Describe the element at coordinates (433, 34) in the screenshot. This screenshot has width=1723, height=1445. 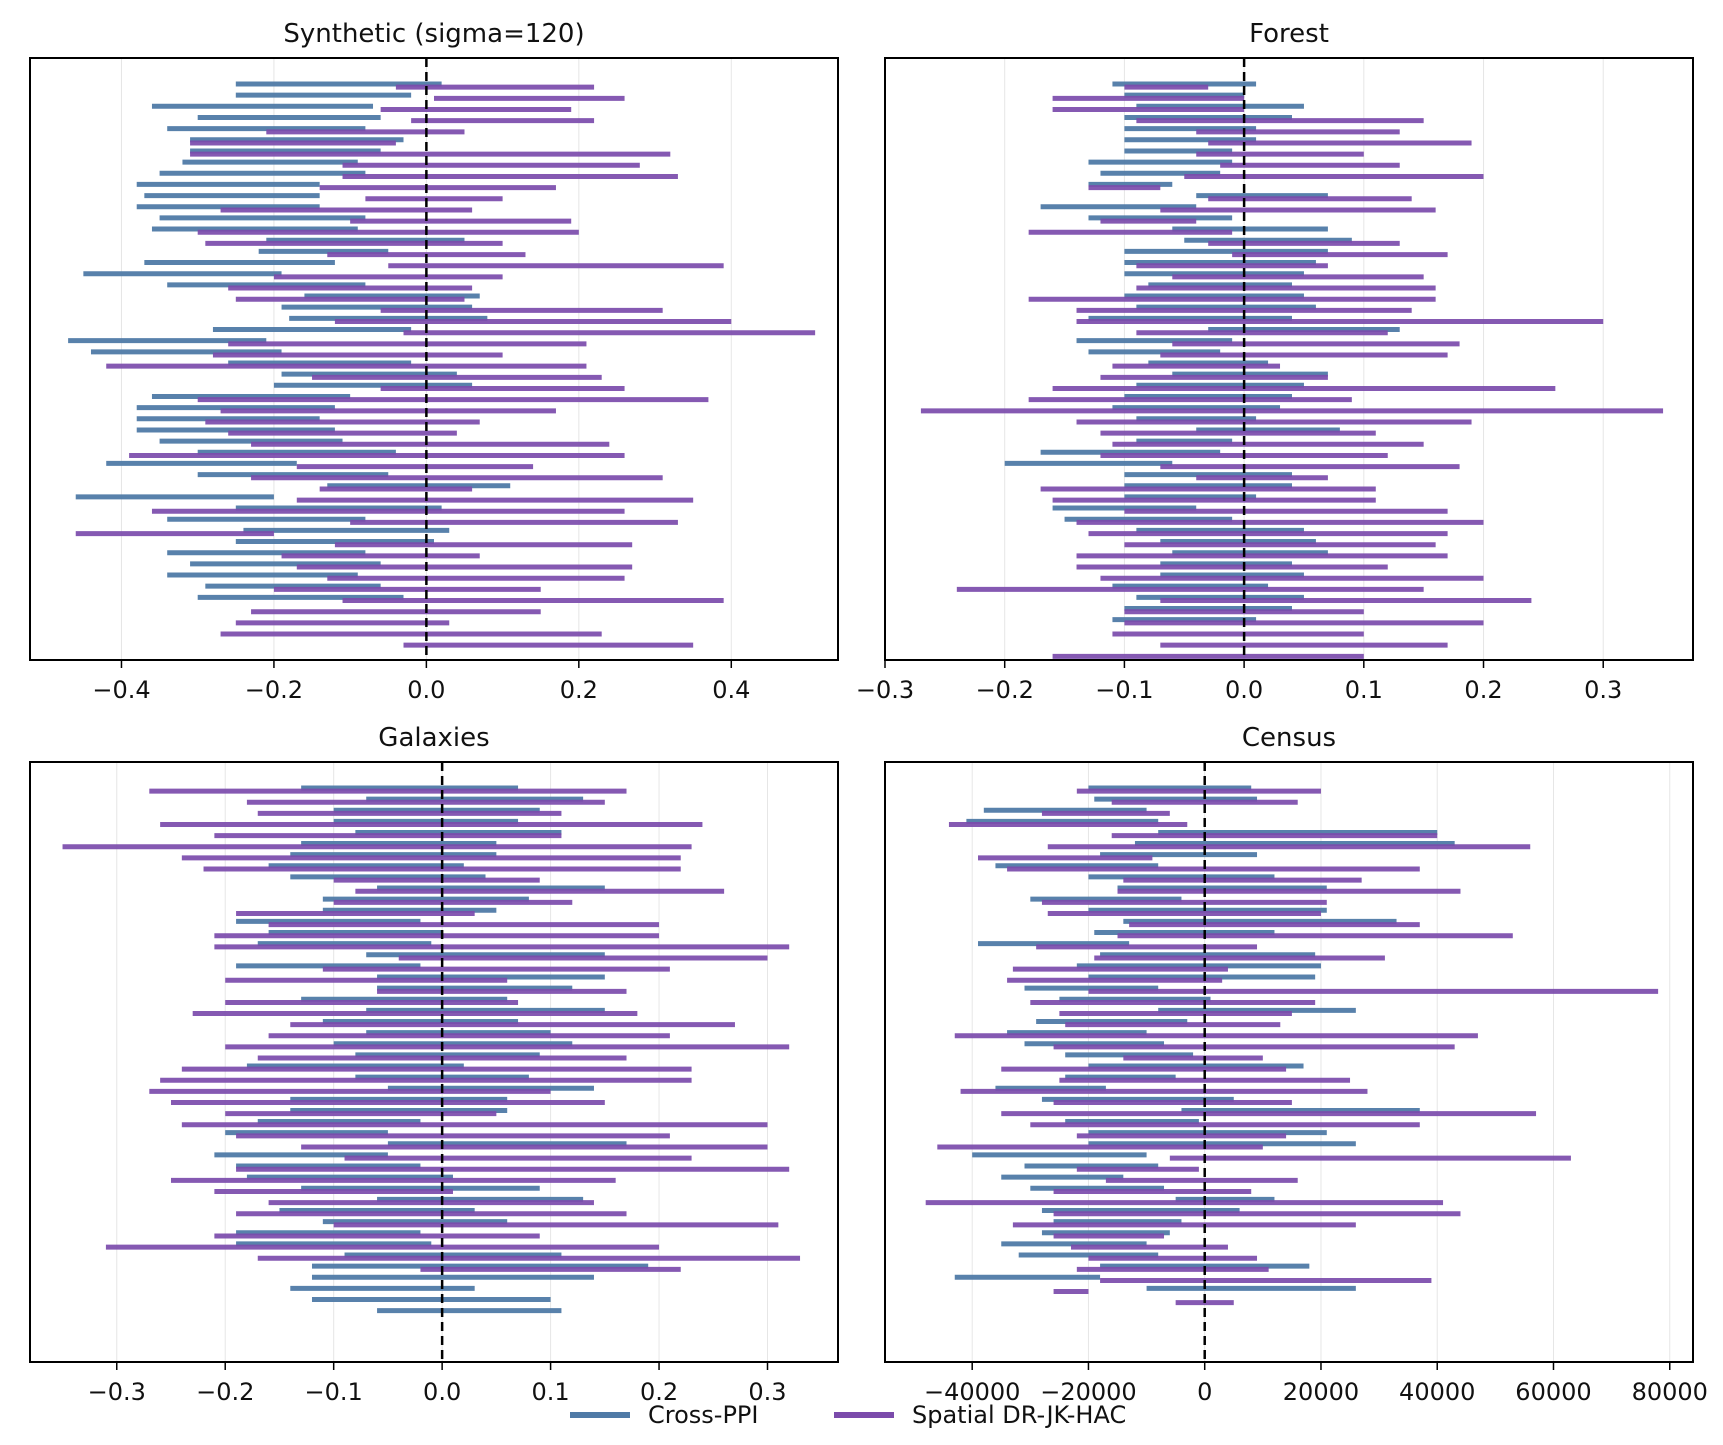
I see `panel-title: Synthetic (sigma=120)` at that location.